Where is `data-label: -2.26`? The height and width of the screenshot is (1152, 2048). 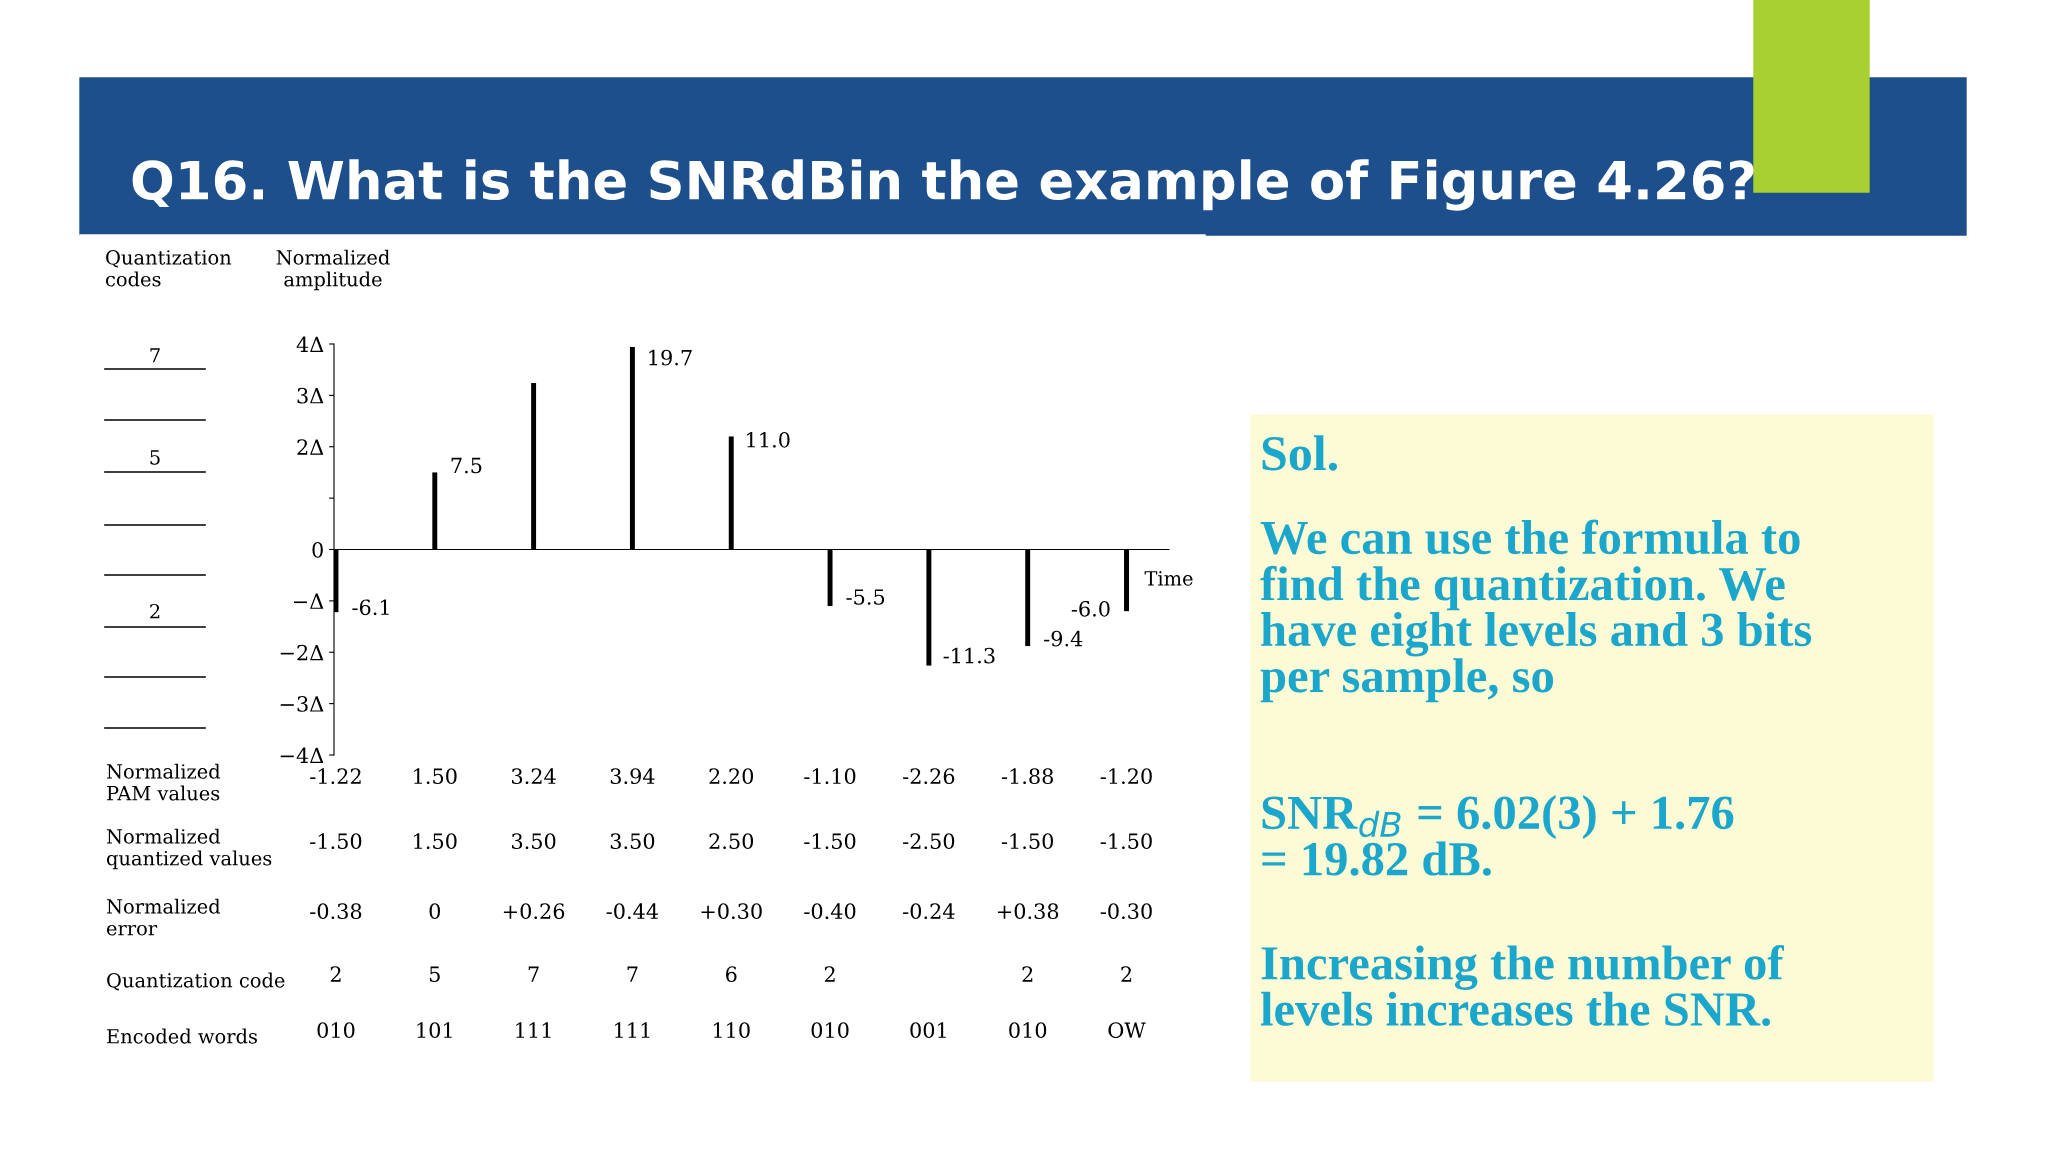 data-label: -2.26 is located at coordinates (929, 776).